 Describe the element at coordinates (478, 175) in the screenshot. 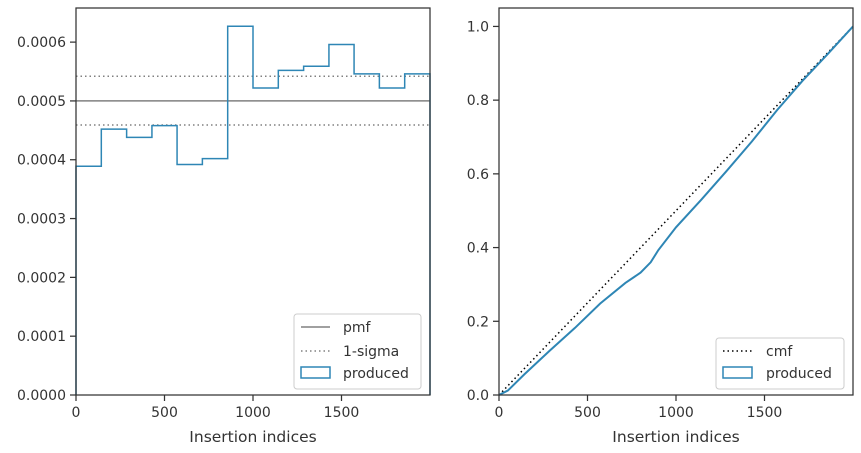

I see `right-y-tick-label: 0.6` at that location.